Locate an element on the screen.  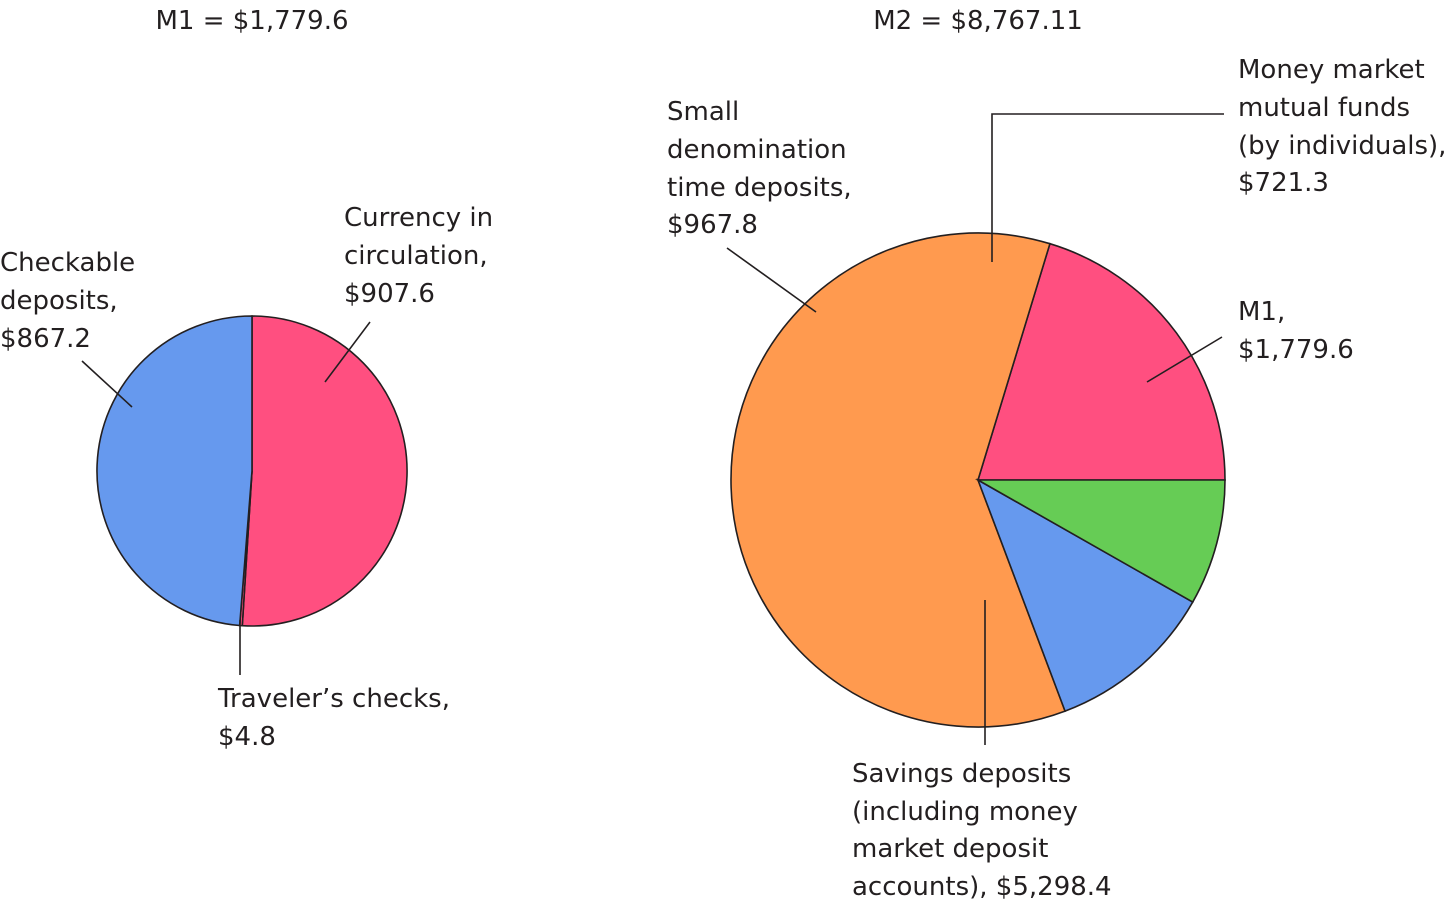
label-line: $4.8 is located at coordinates (247, 737).